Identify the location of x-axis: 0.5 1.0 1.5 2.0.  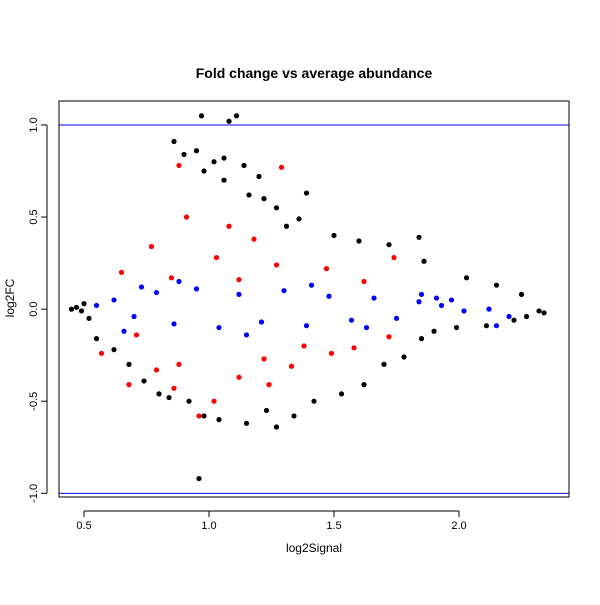
(271, 521).